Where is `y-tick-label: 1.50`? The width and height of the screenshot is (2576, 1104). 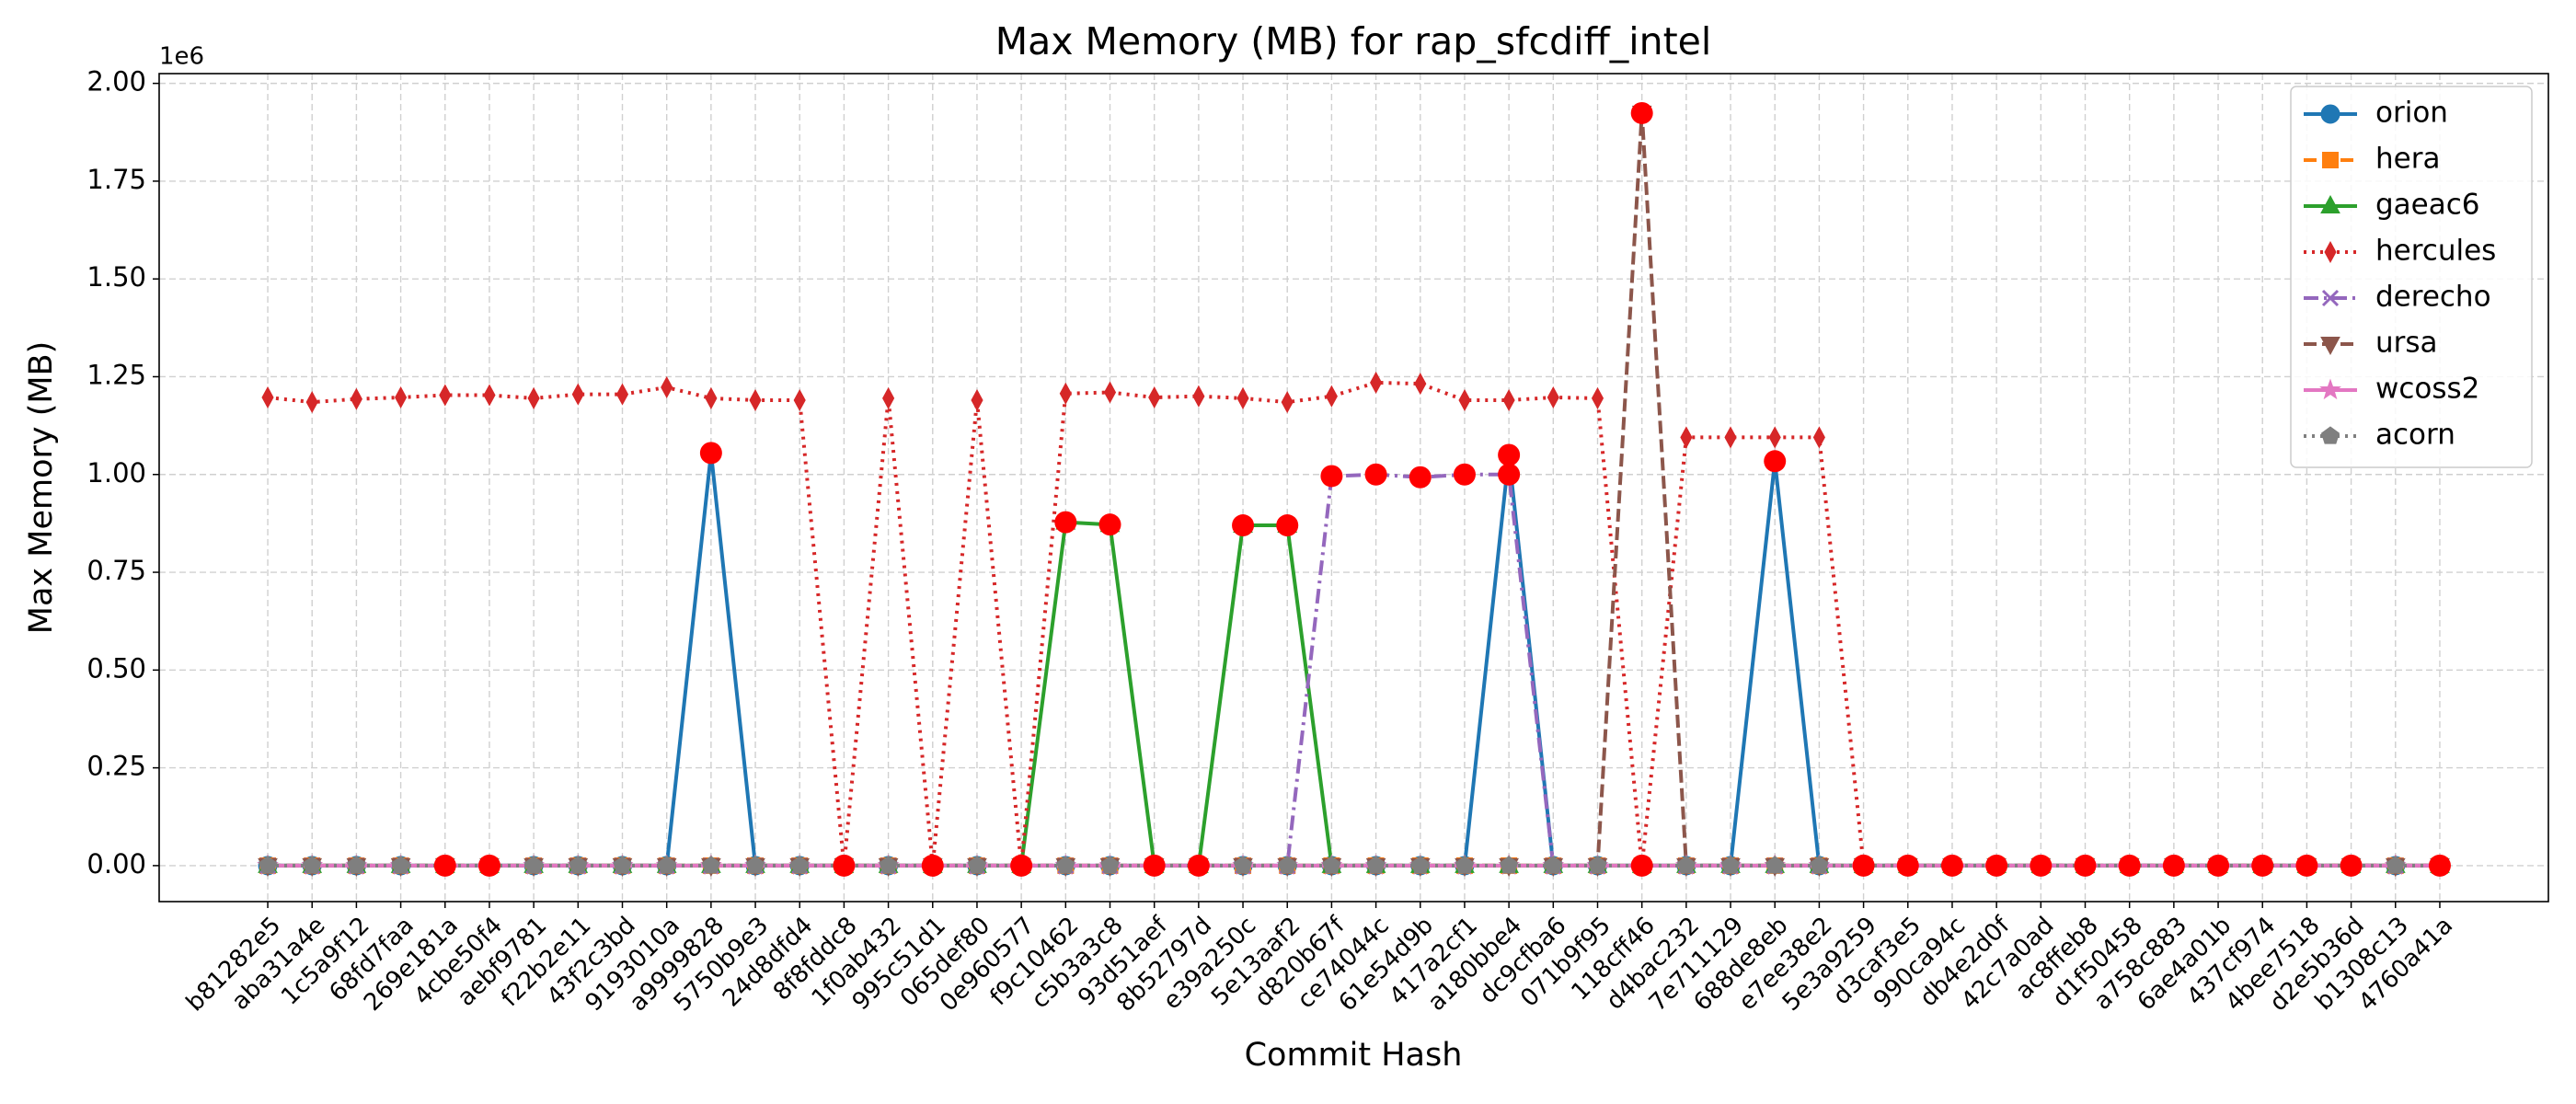 y-tick-label: 1.50 is located at coordinates (116, 277).